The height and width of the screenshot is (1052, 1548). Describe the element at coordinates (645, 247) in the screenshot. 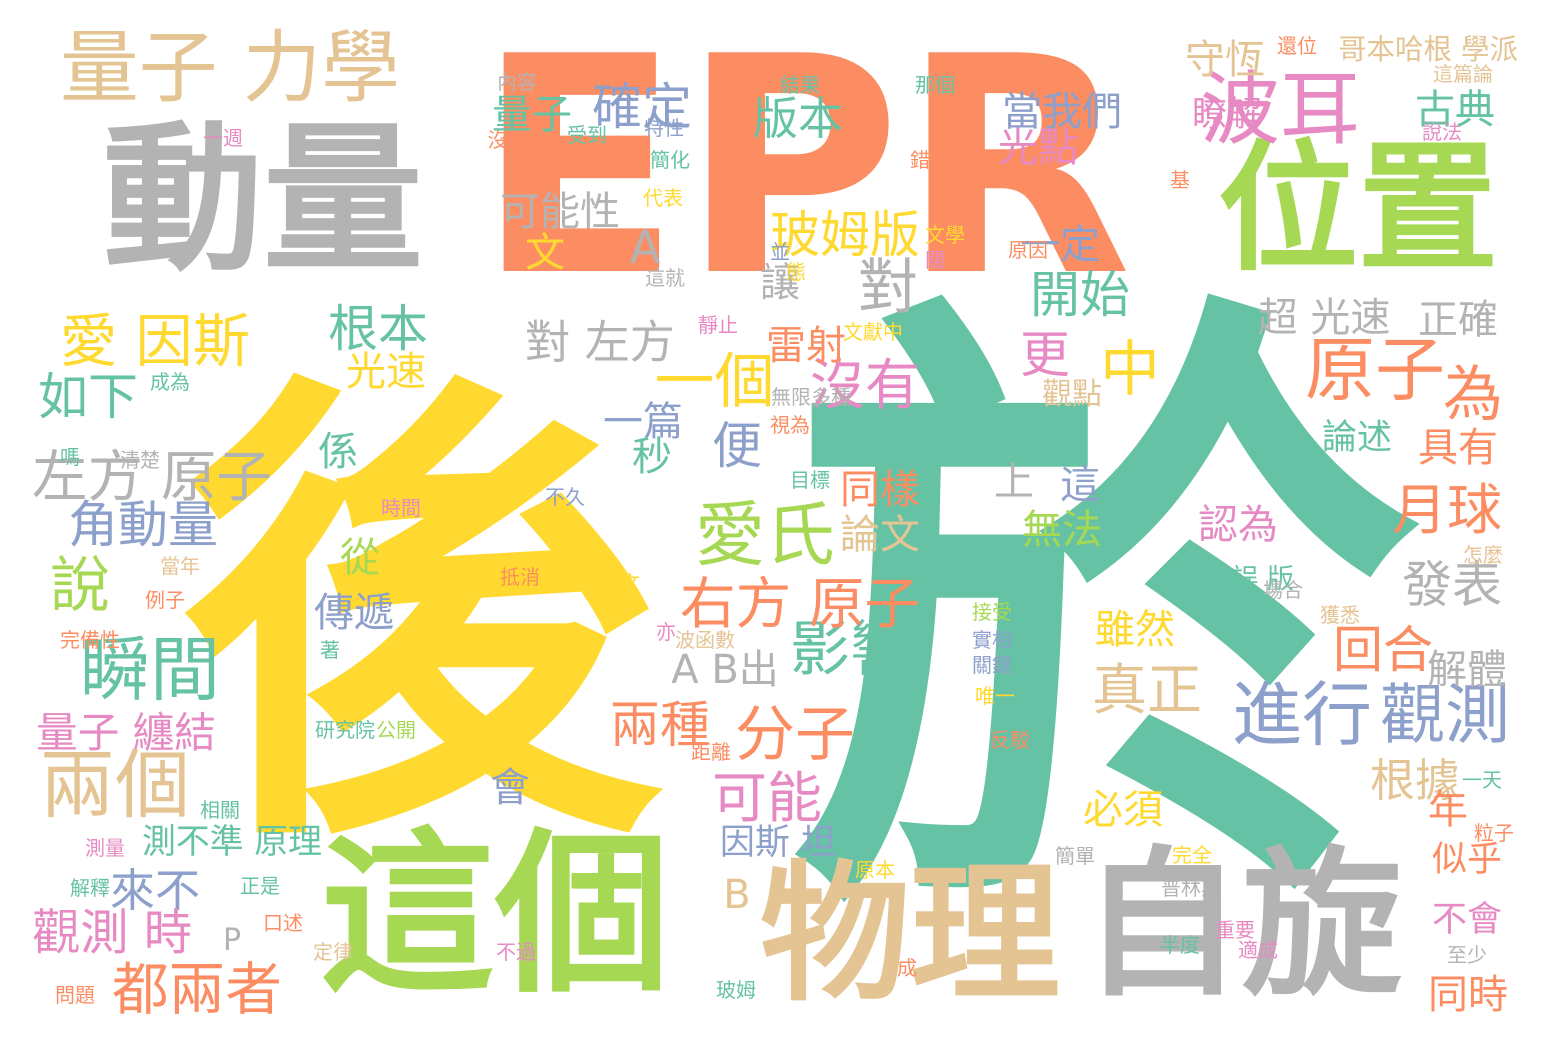

I see `cloud-word-text: A` at that location.